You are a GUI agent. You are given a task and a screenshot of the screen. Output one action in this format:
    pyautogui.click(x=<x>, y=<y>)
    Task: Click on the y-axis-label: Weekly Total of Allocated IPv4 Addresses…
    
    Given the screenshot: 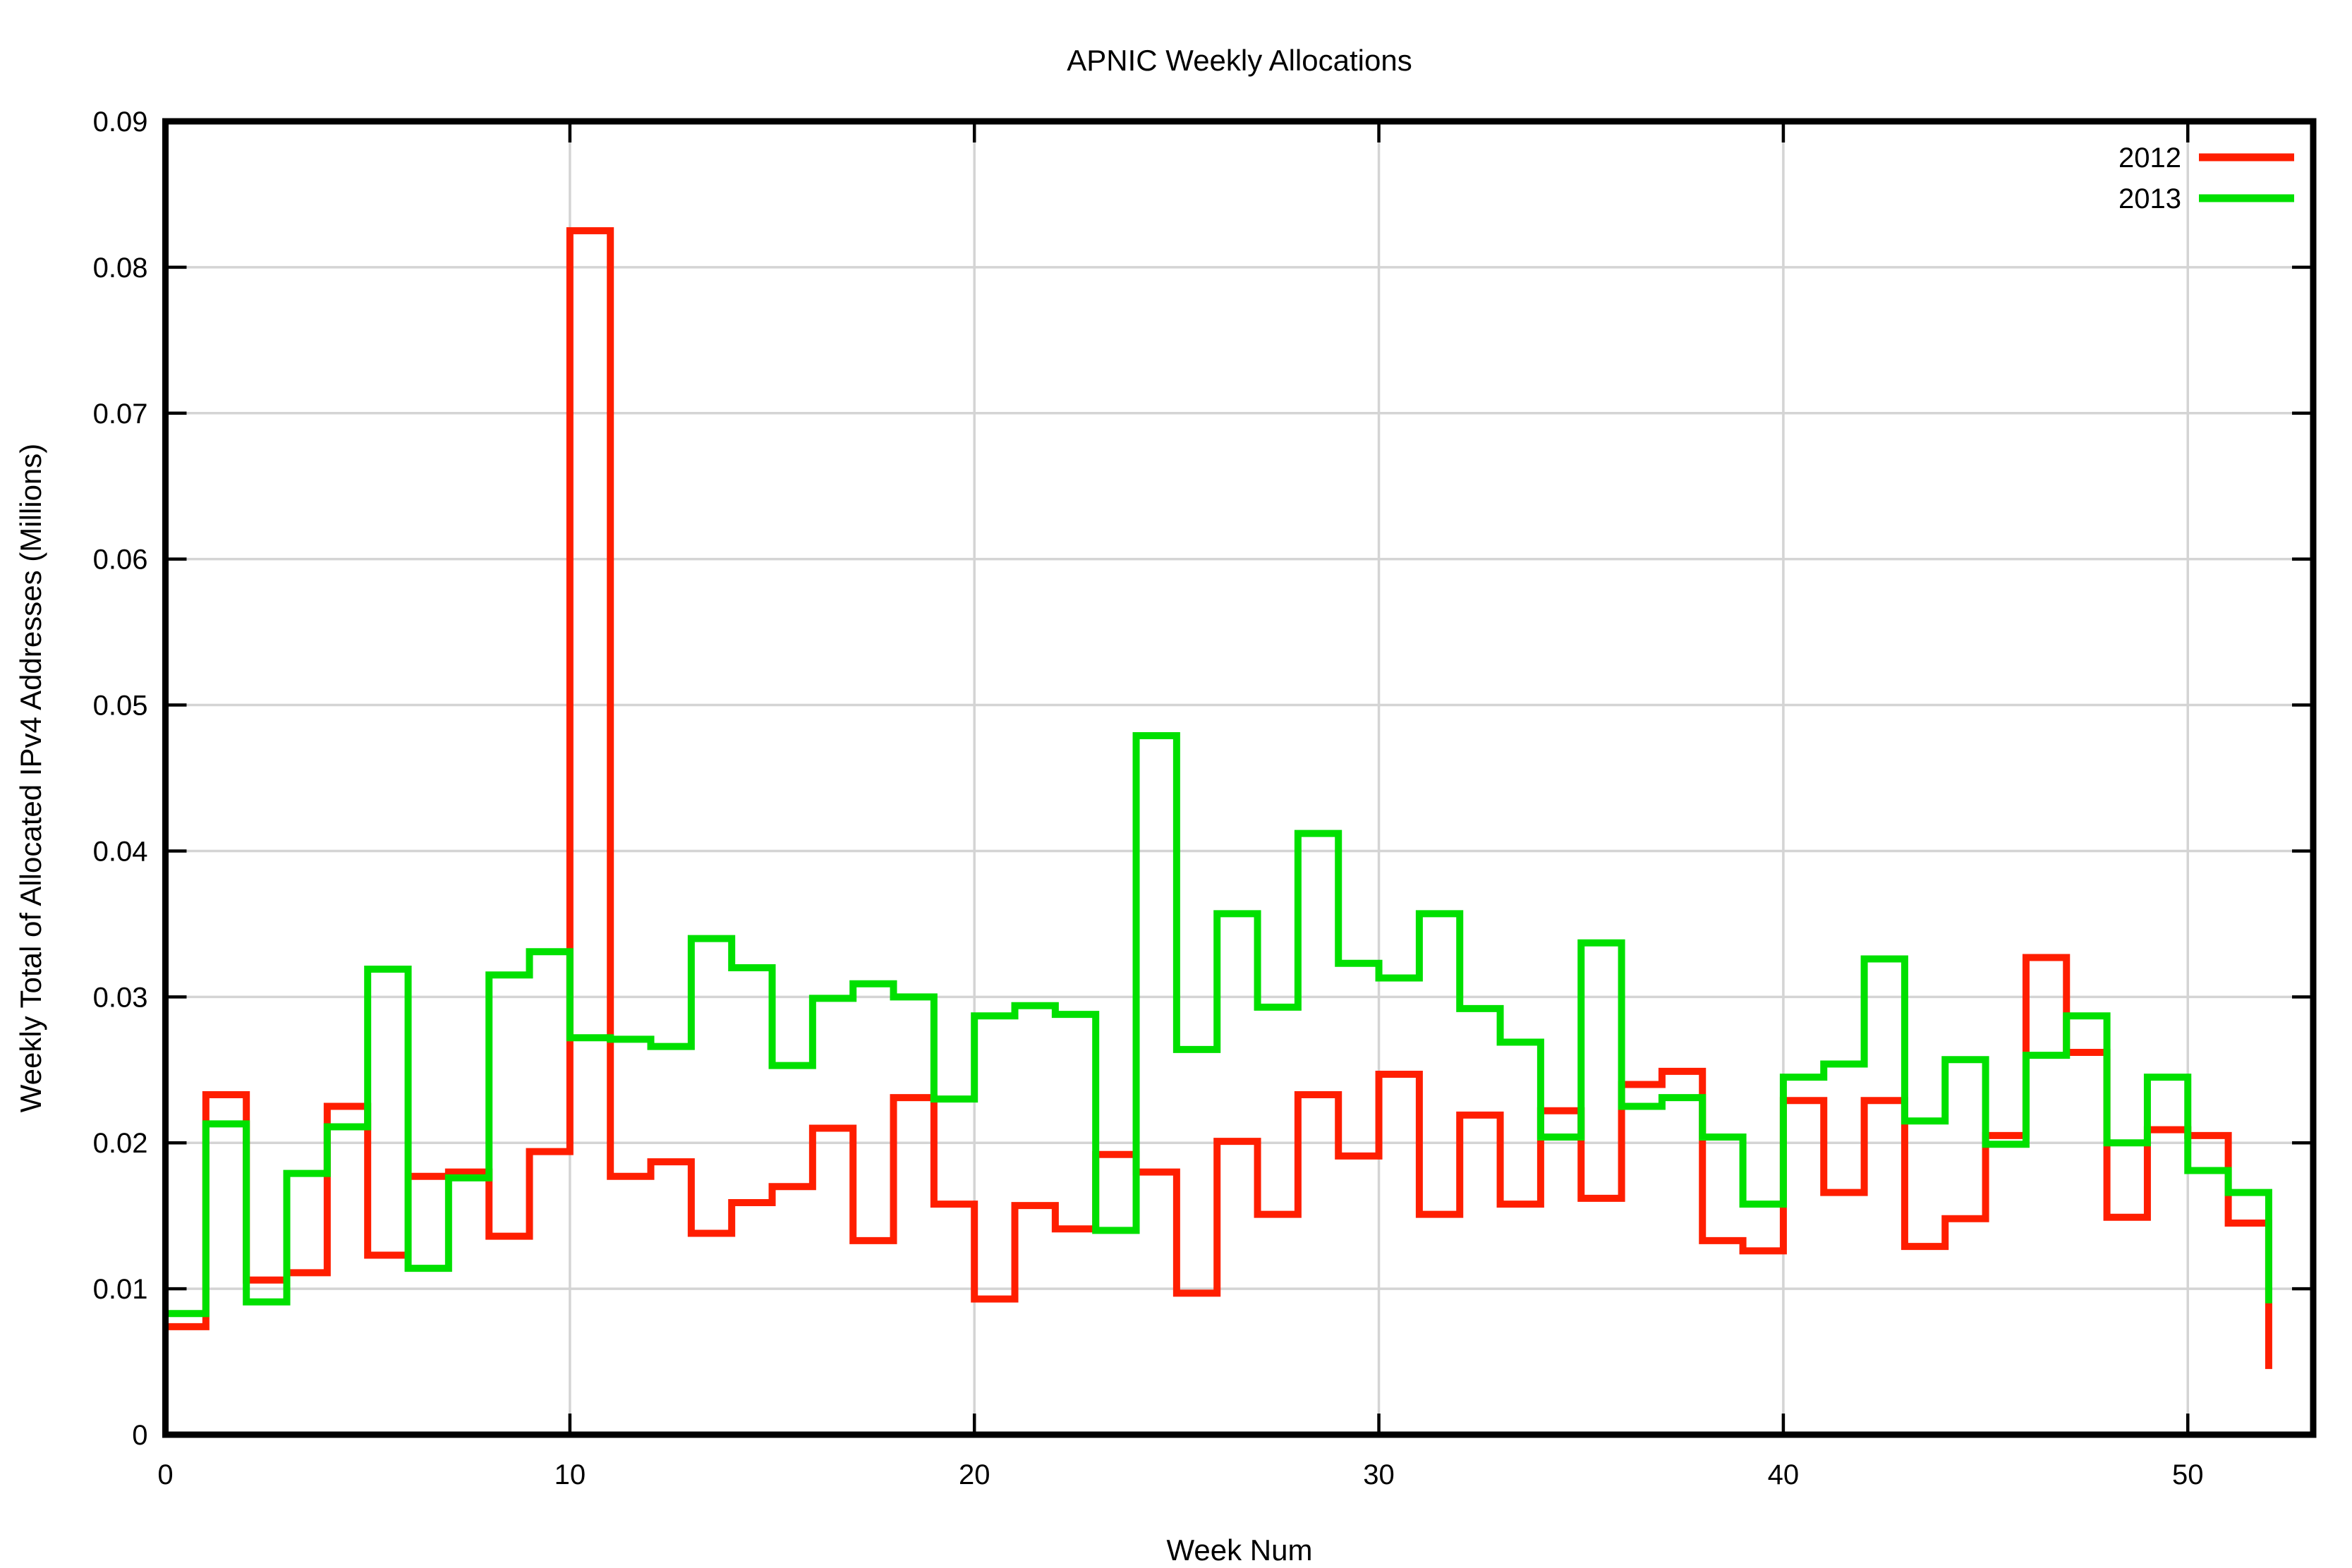 What is the action you would take?
    pyautogui.click(x=31, y=779)
    